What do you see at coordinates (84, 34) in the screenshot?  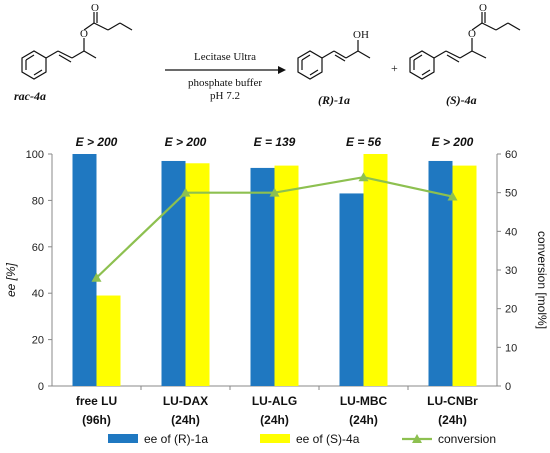 I see `substrate-o-label: O` at bounding box center [84, 34].